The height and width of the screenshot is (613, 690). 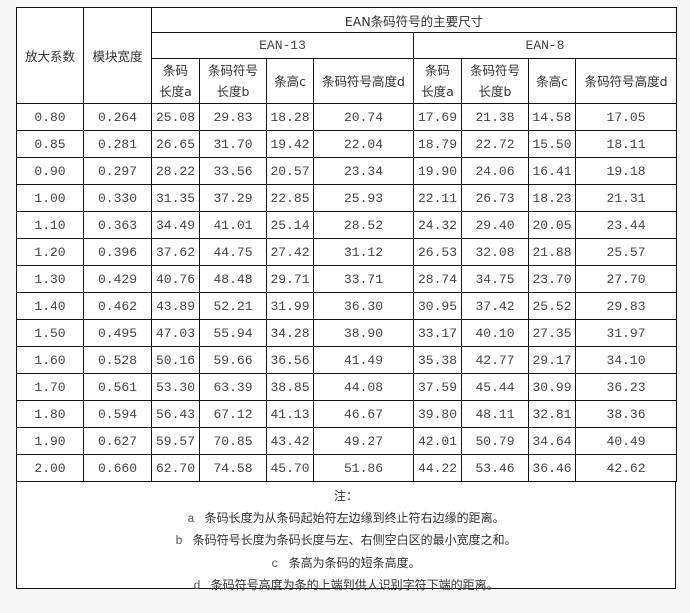 I want to click on table-cell: 70.85, so click(x=233, y=441).